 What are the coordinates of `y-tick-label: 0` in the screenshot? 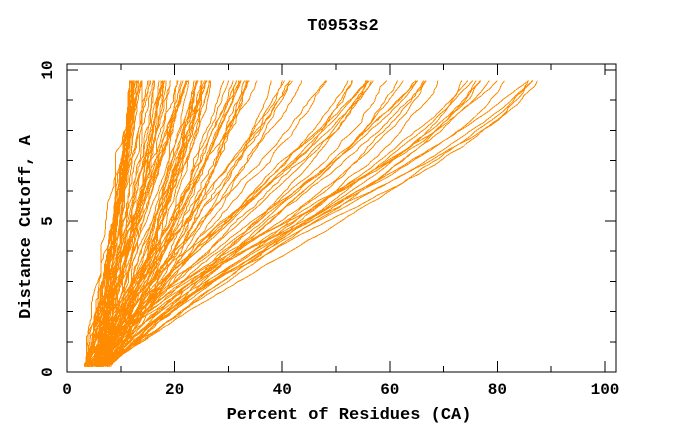 It's located at (48, 372).